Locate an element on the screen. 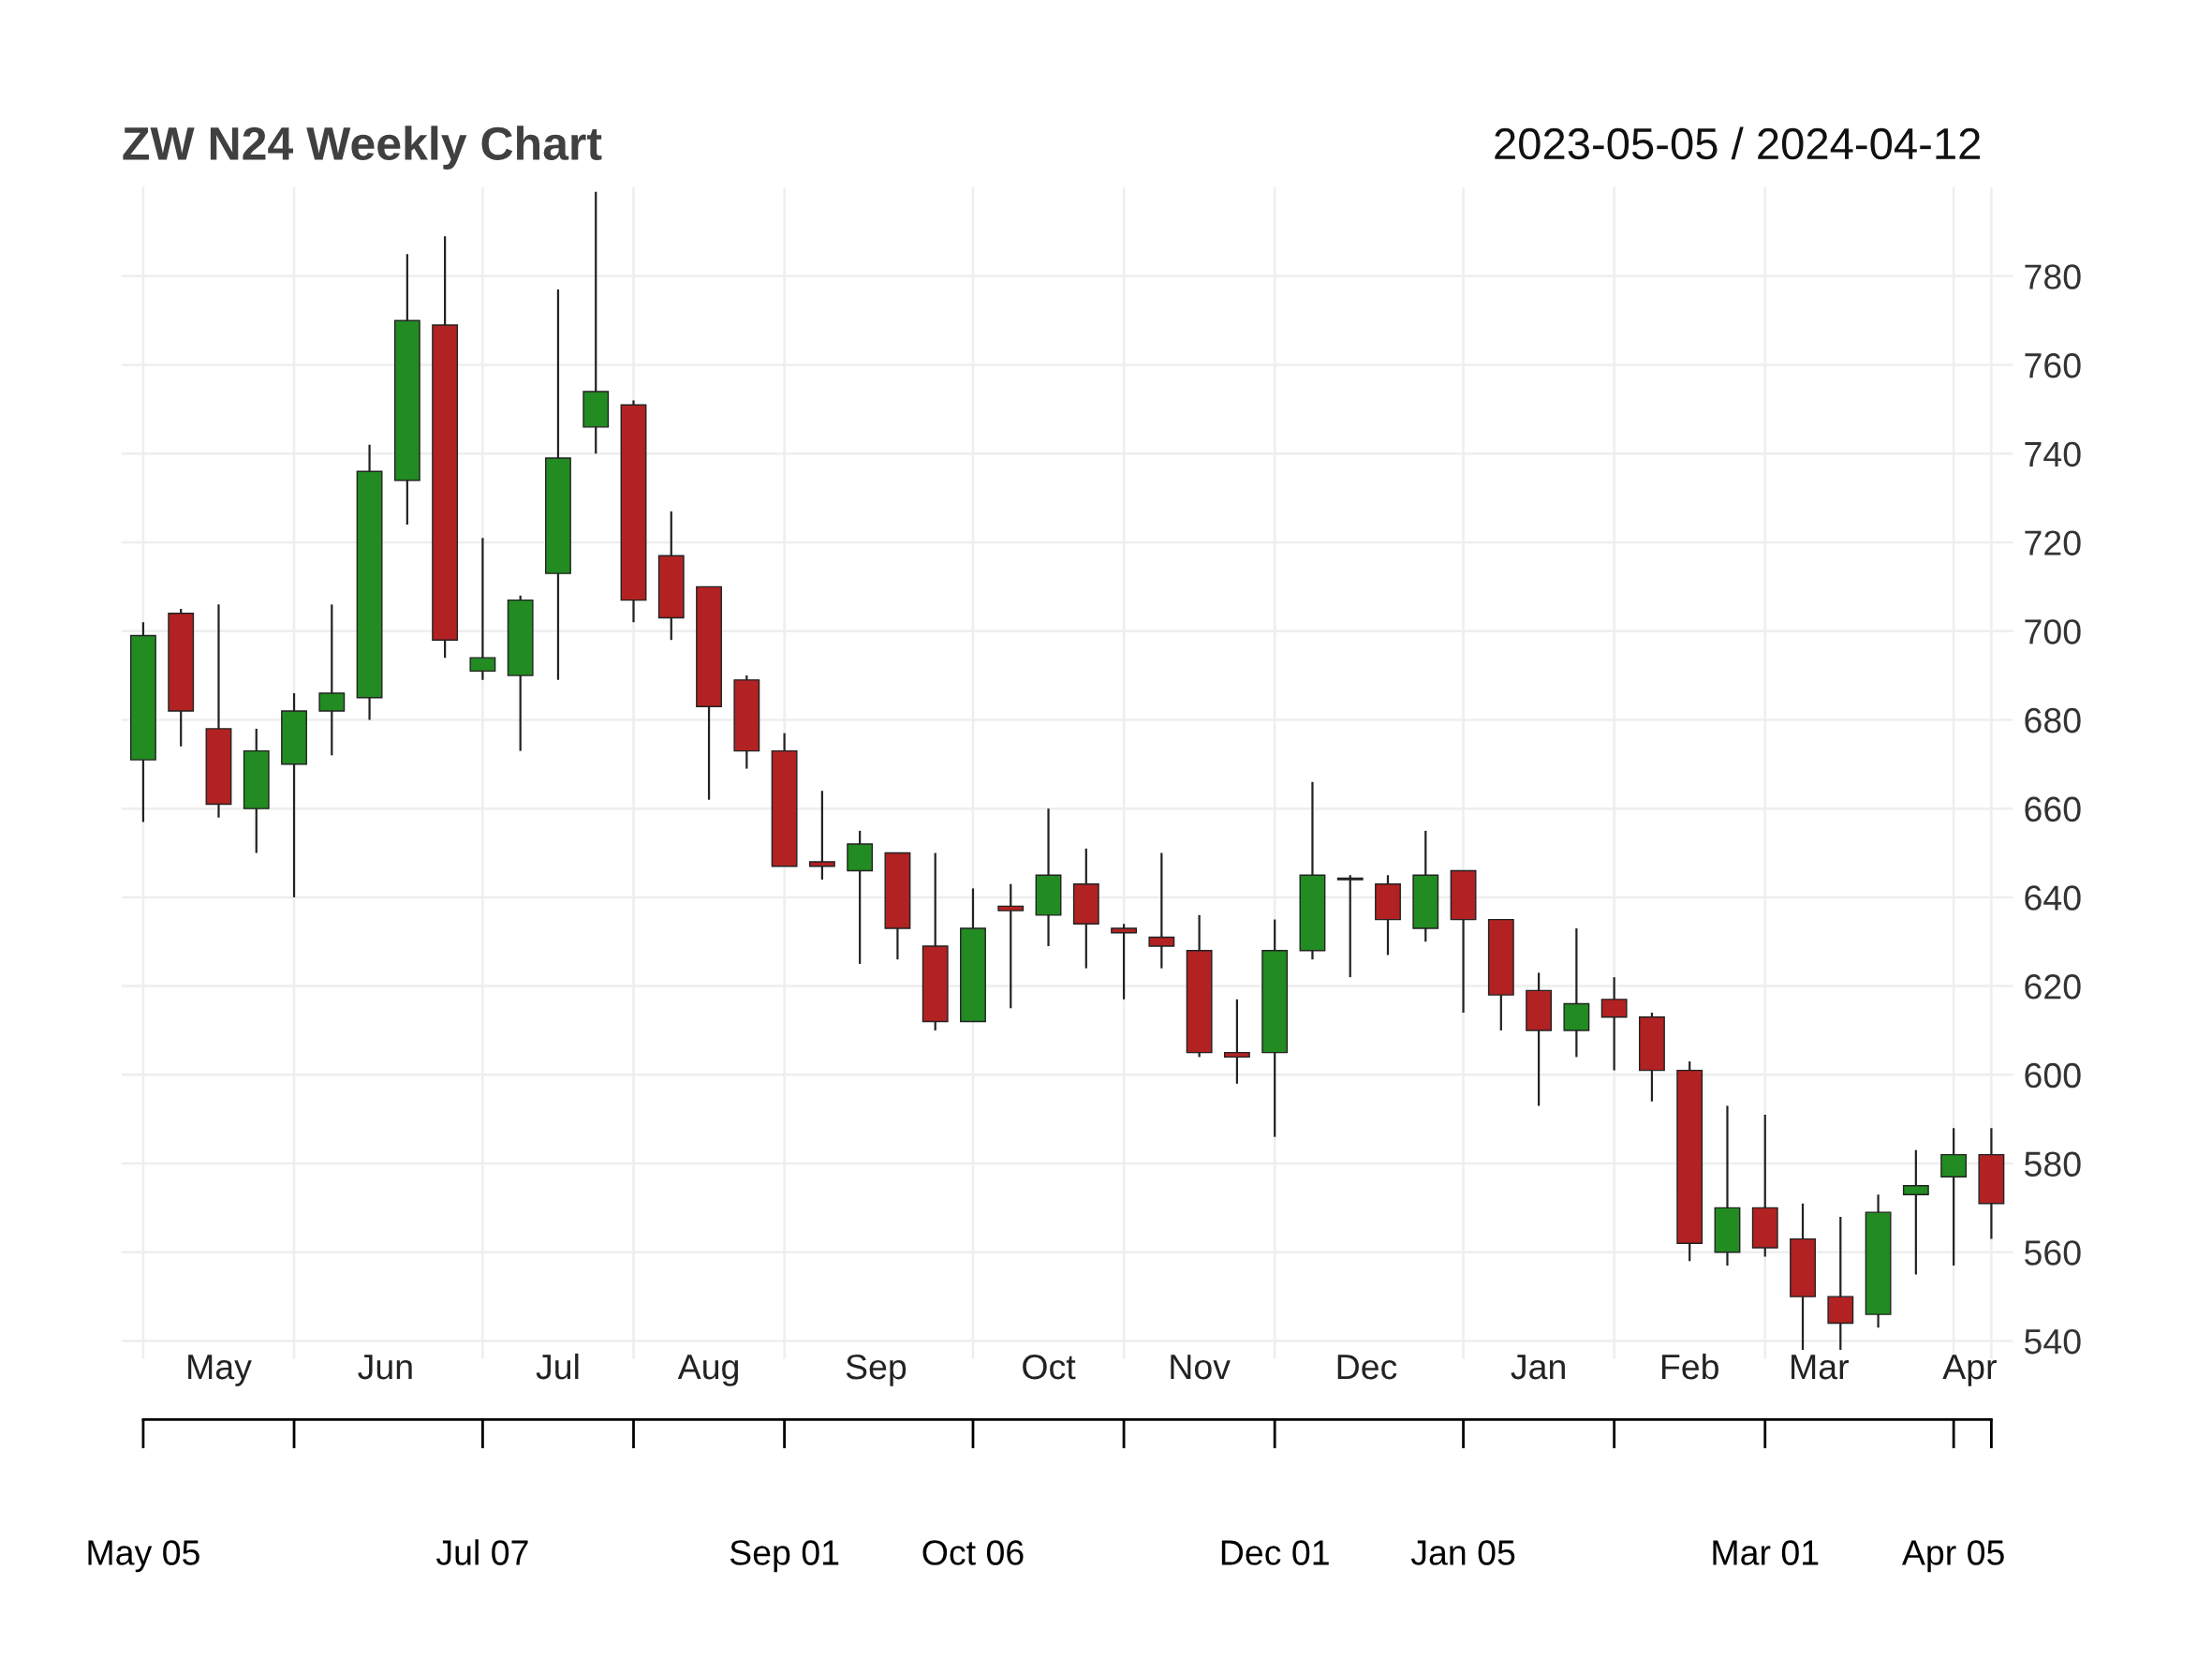  x-tick-label: Aug is located at coordinates (707, 1370).